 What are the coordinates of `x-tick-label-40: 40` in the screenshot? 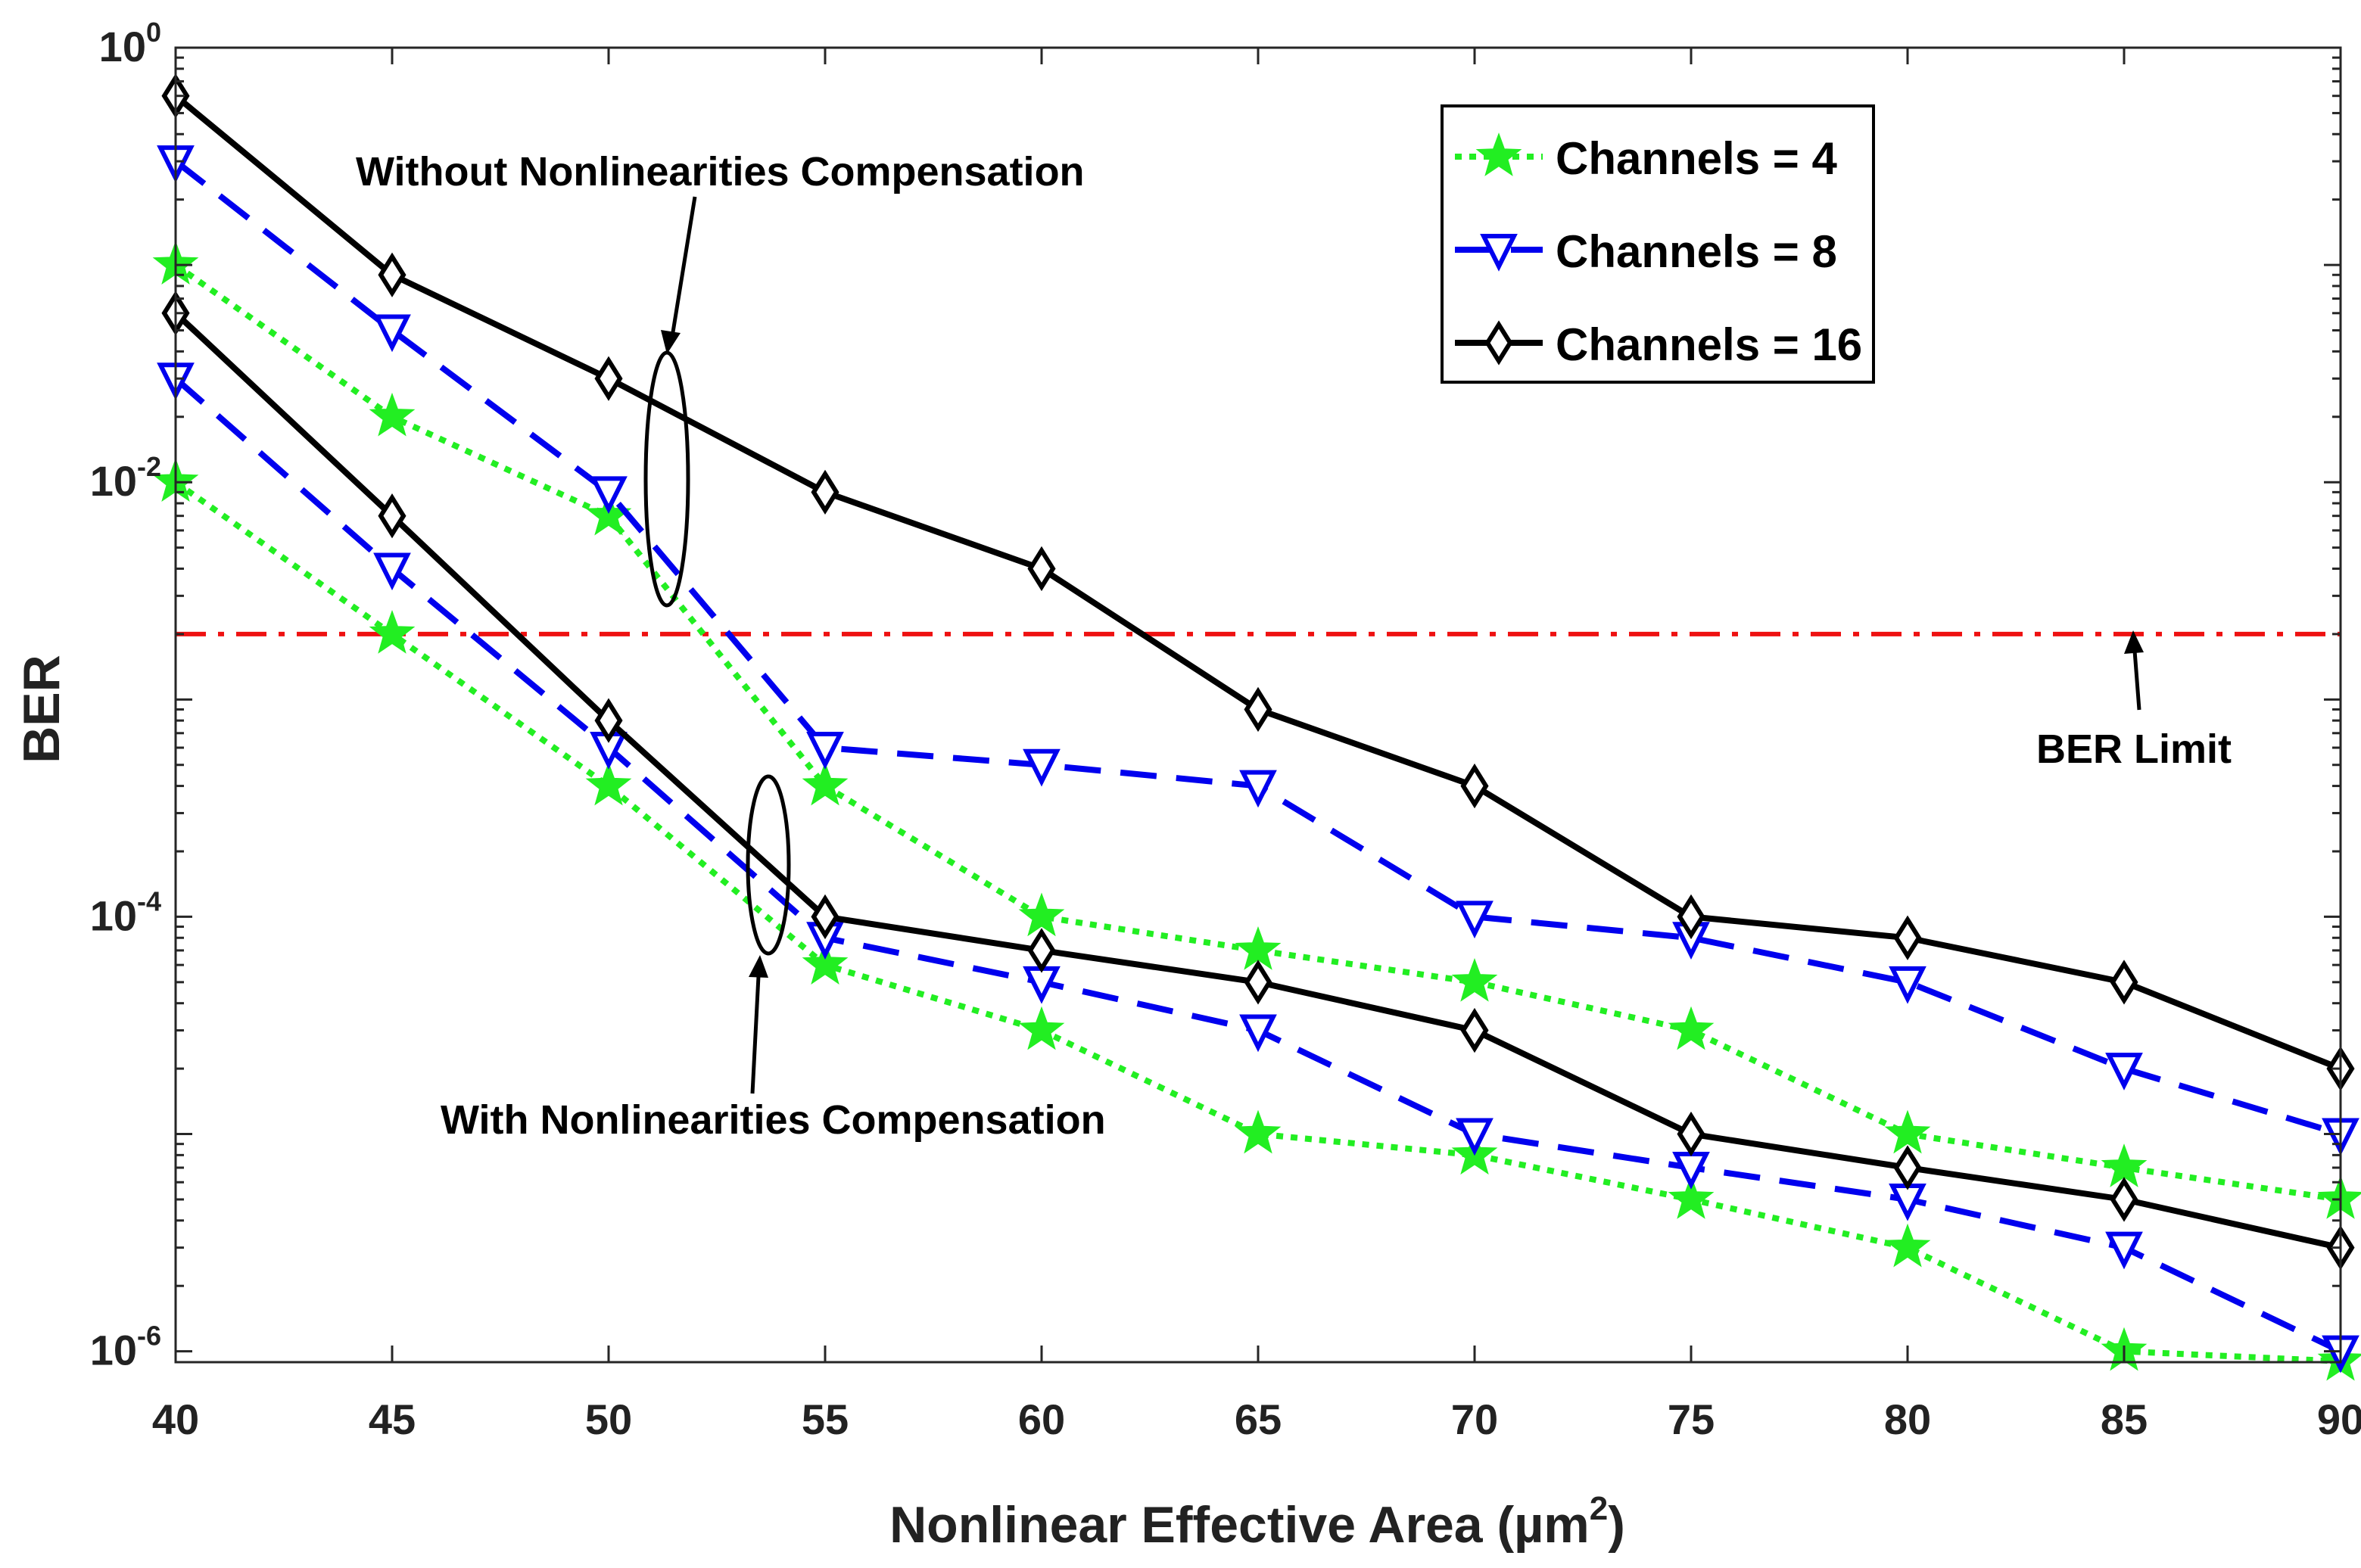 It's located at (175, 1419).